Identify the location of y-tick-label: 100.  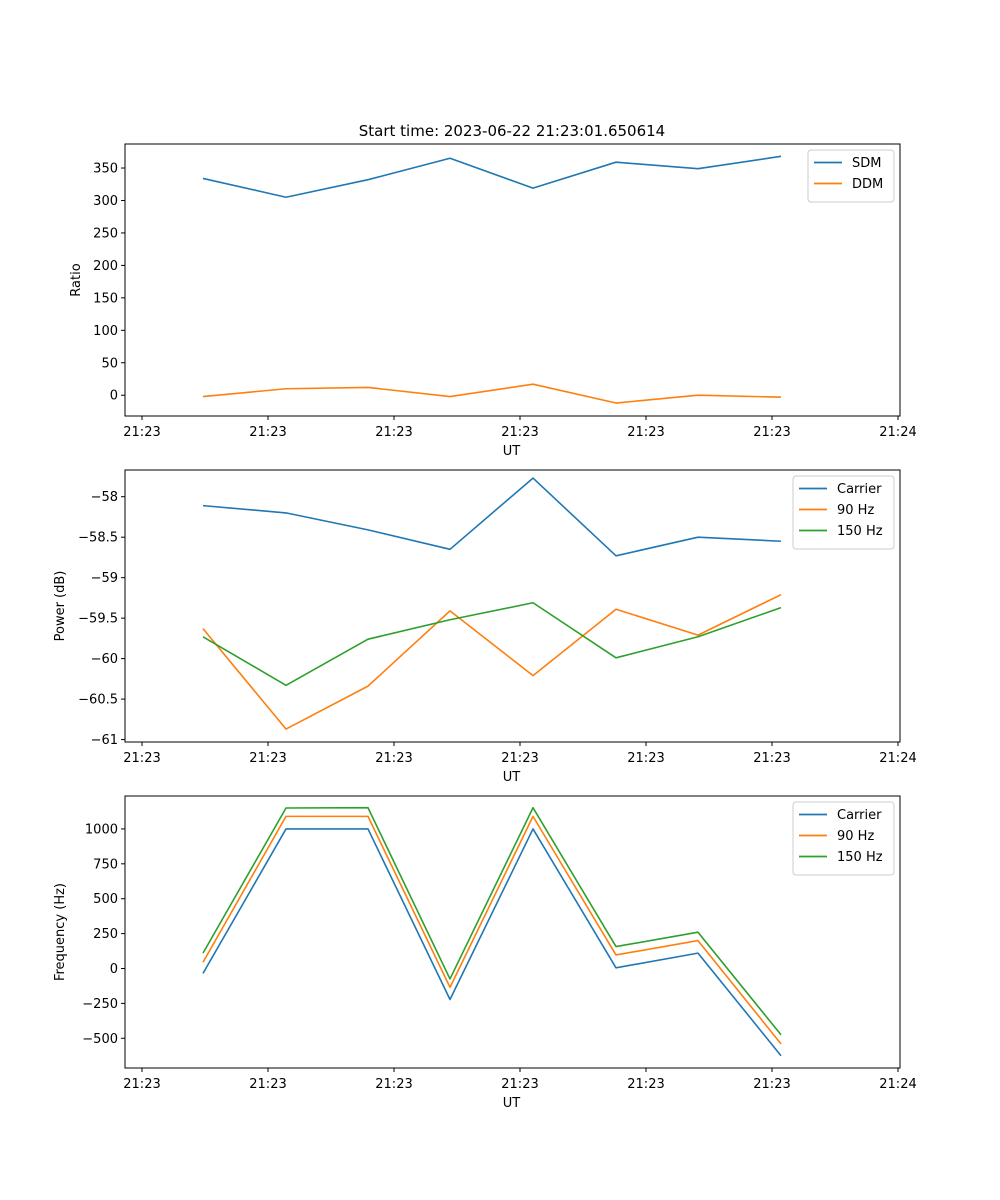
(105, 331).